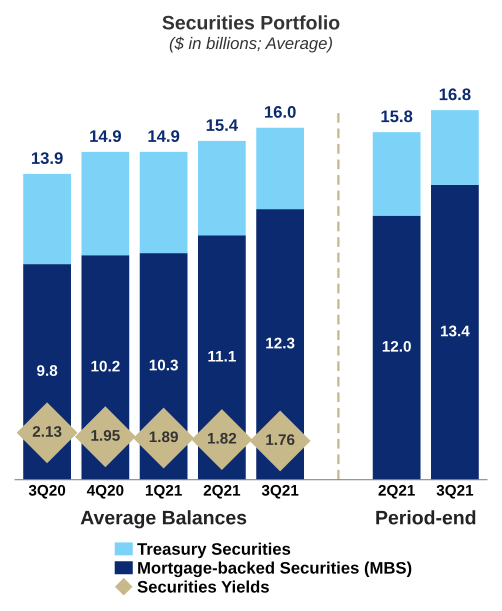  What do you see at coordinates (163, 519) in the screenshot?
I see `text: Average Balances` at bounding box center [163, 519].